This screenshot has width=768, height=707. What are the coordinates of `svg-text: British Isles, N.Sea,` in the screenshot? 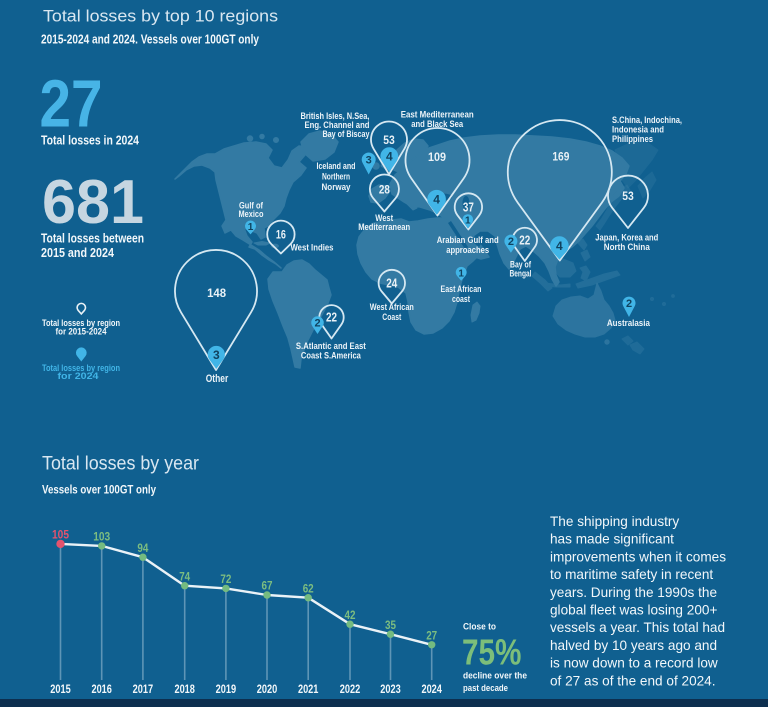 It's located at (335, 116).